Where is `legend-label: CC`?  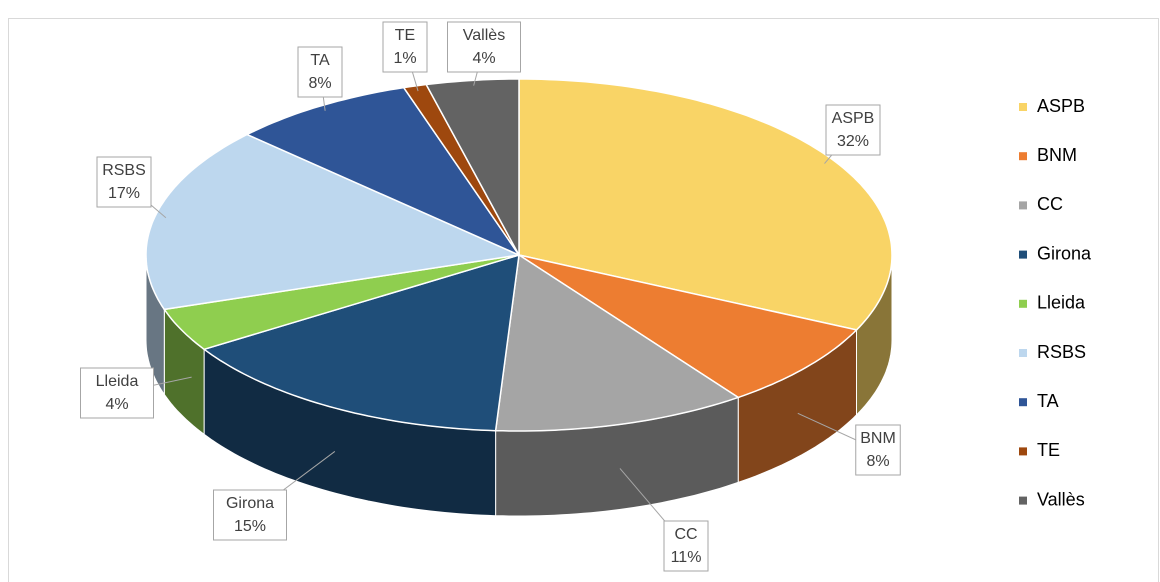
legend-label: CC is located at coordinates (1050, 204).